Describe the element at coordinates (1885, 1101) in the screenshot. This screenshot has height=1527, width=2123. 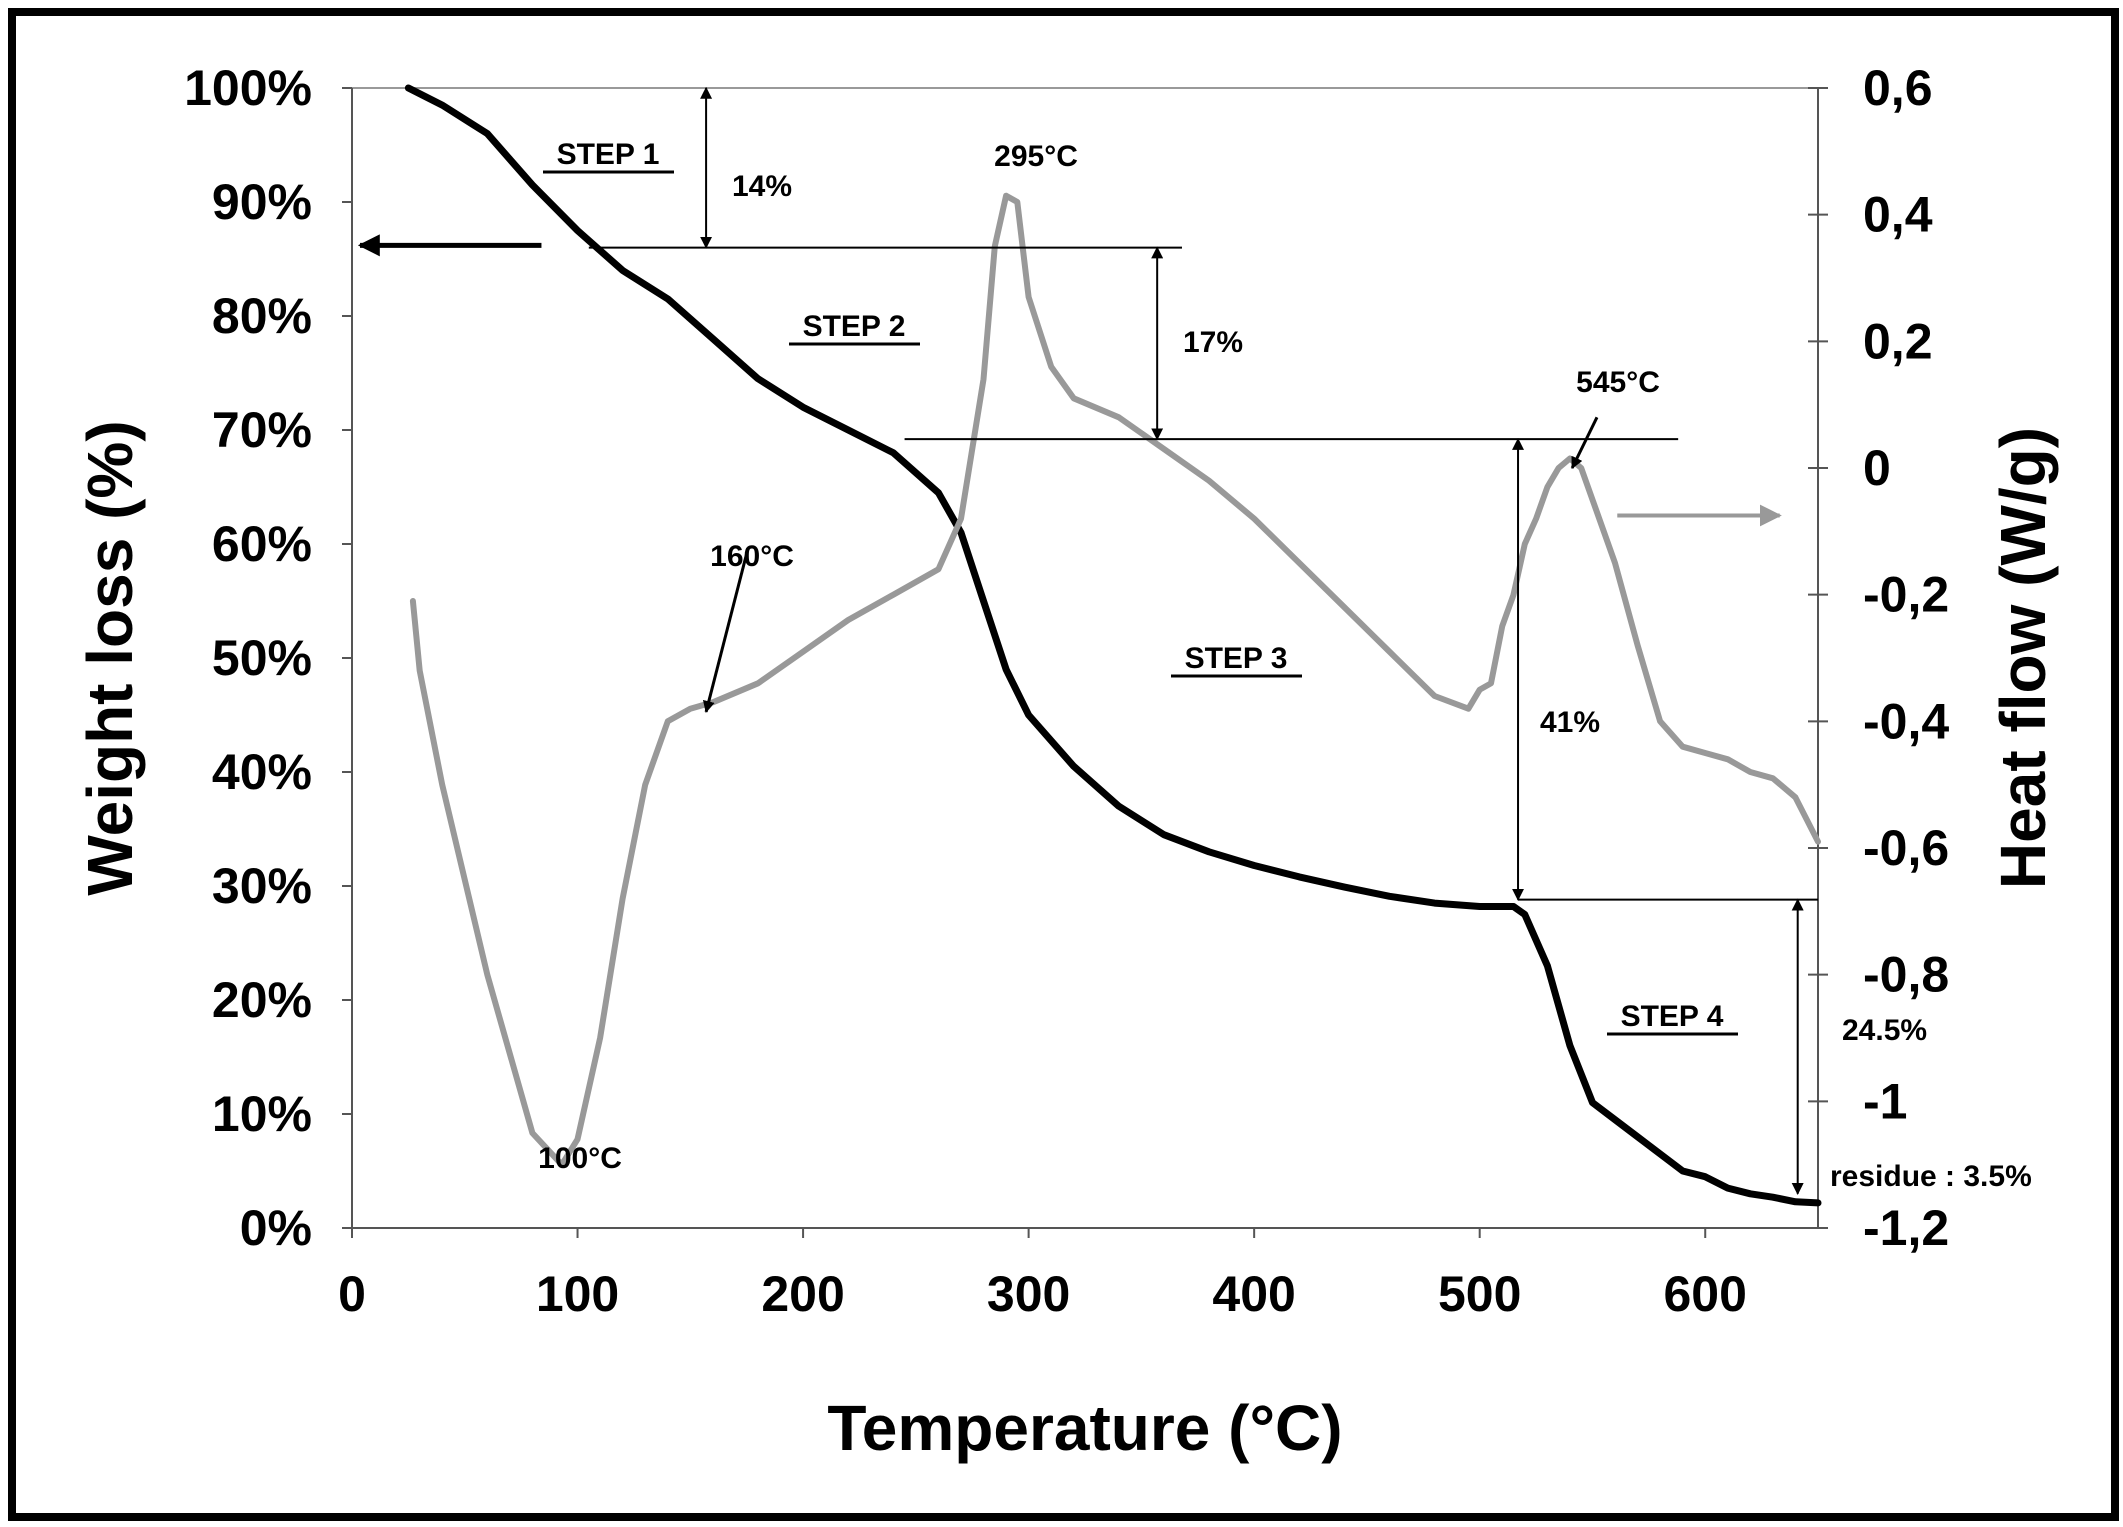
I see `y2-tick-label: -1` at that location.